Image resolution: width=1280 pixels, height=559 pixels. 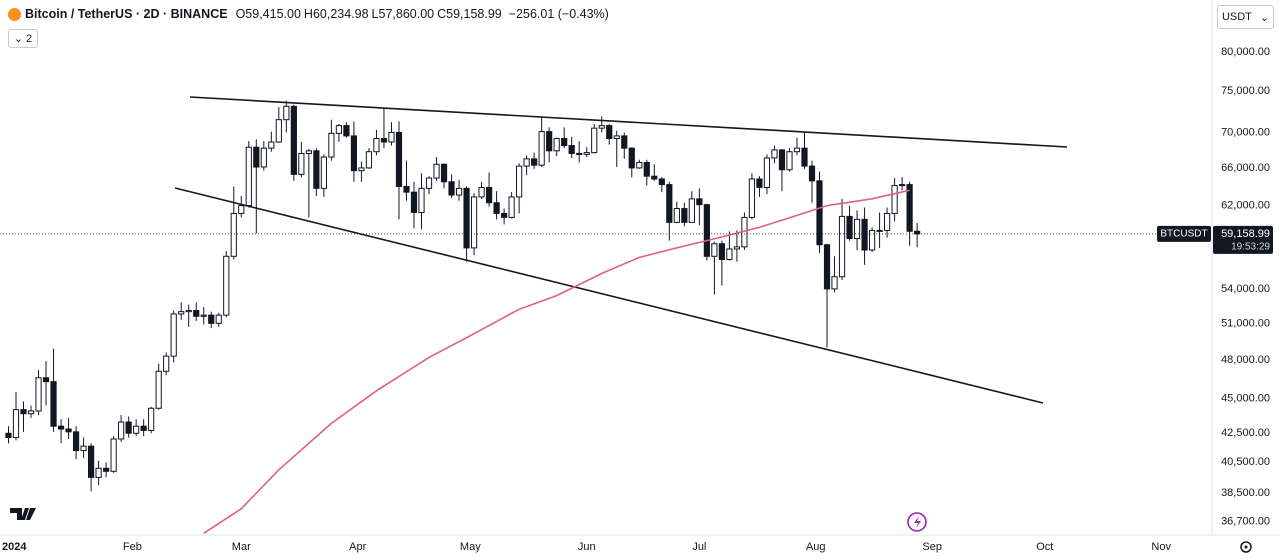 What do you see at coordinates (1245, 493) in the screenshot?
I see `y-tick-label: 38,500.00` at bounding box center [1245, 493].